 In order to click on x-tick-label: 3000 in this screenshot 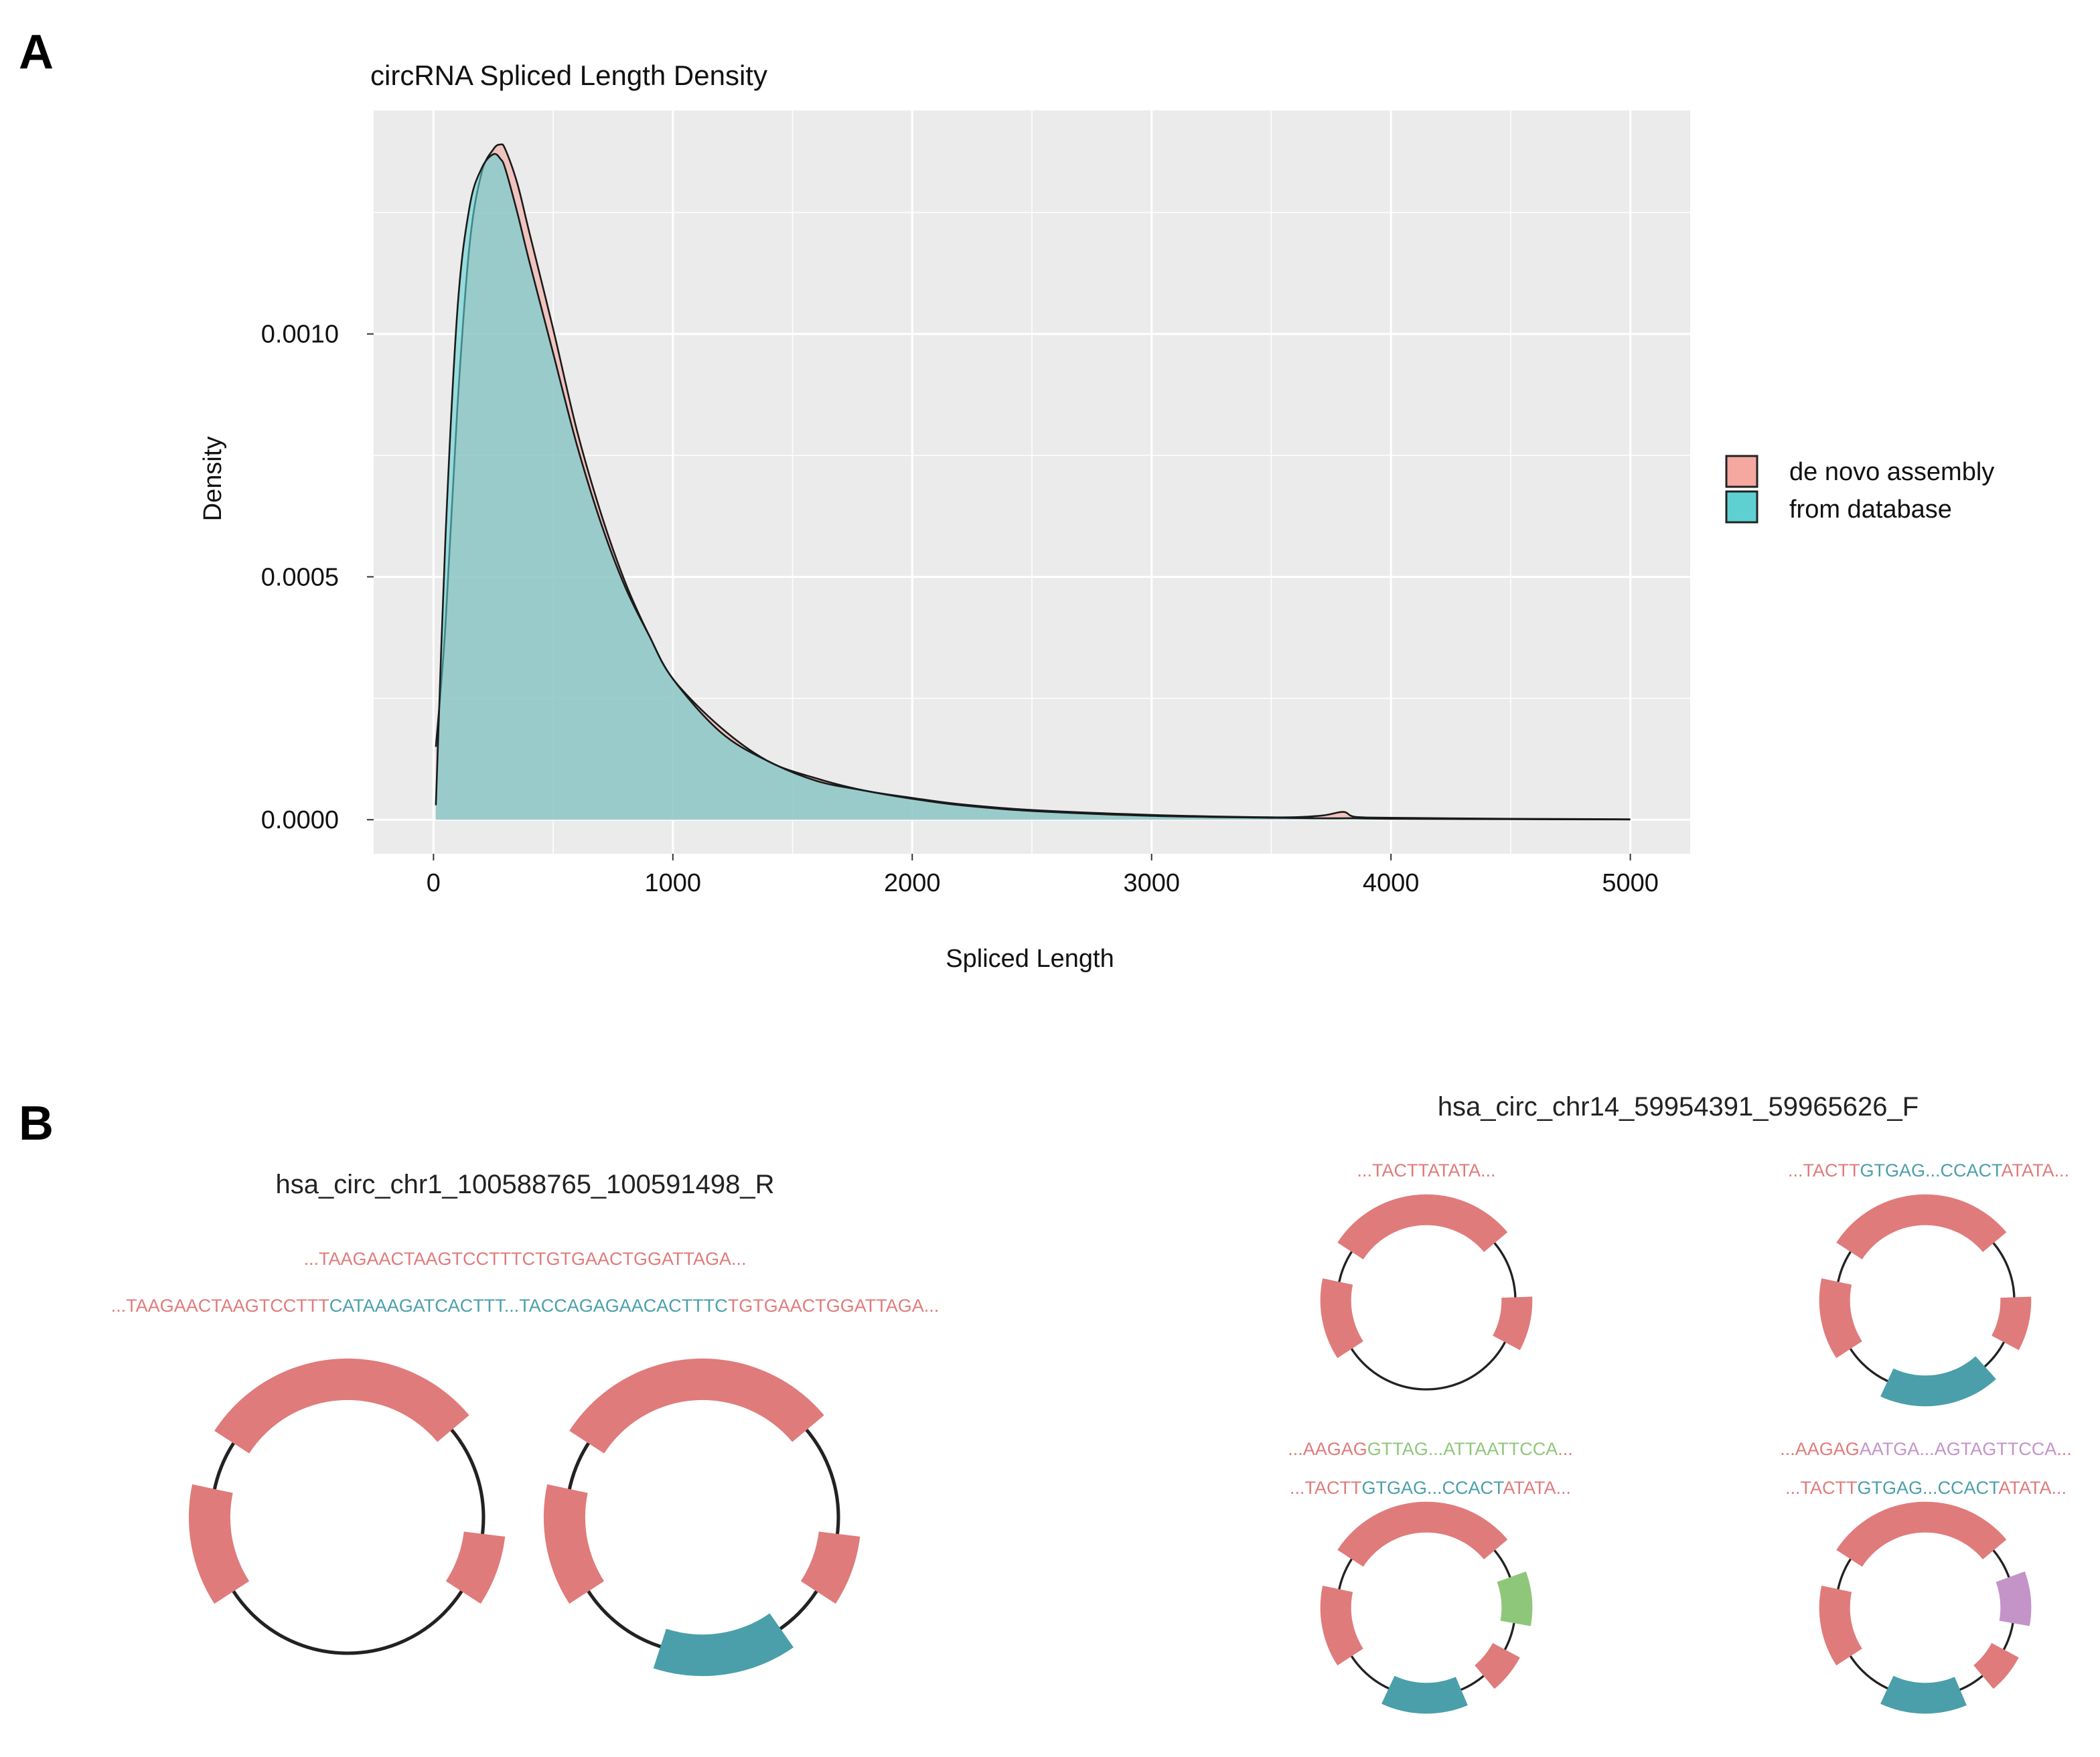, I will do `click(1151, 883)`.